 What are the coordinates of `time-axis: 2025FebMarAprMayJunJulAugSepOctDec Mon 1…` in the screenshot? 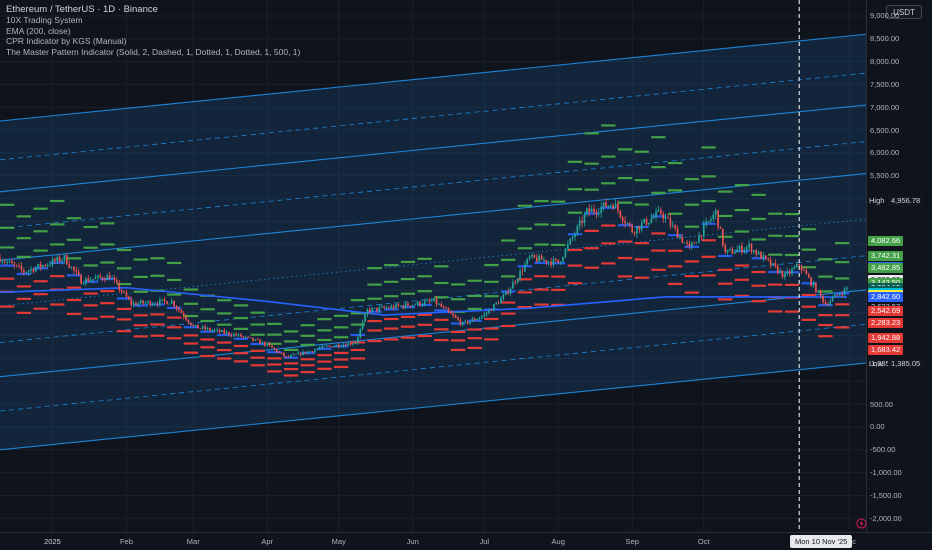 It's located at (466, 541).